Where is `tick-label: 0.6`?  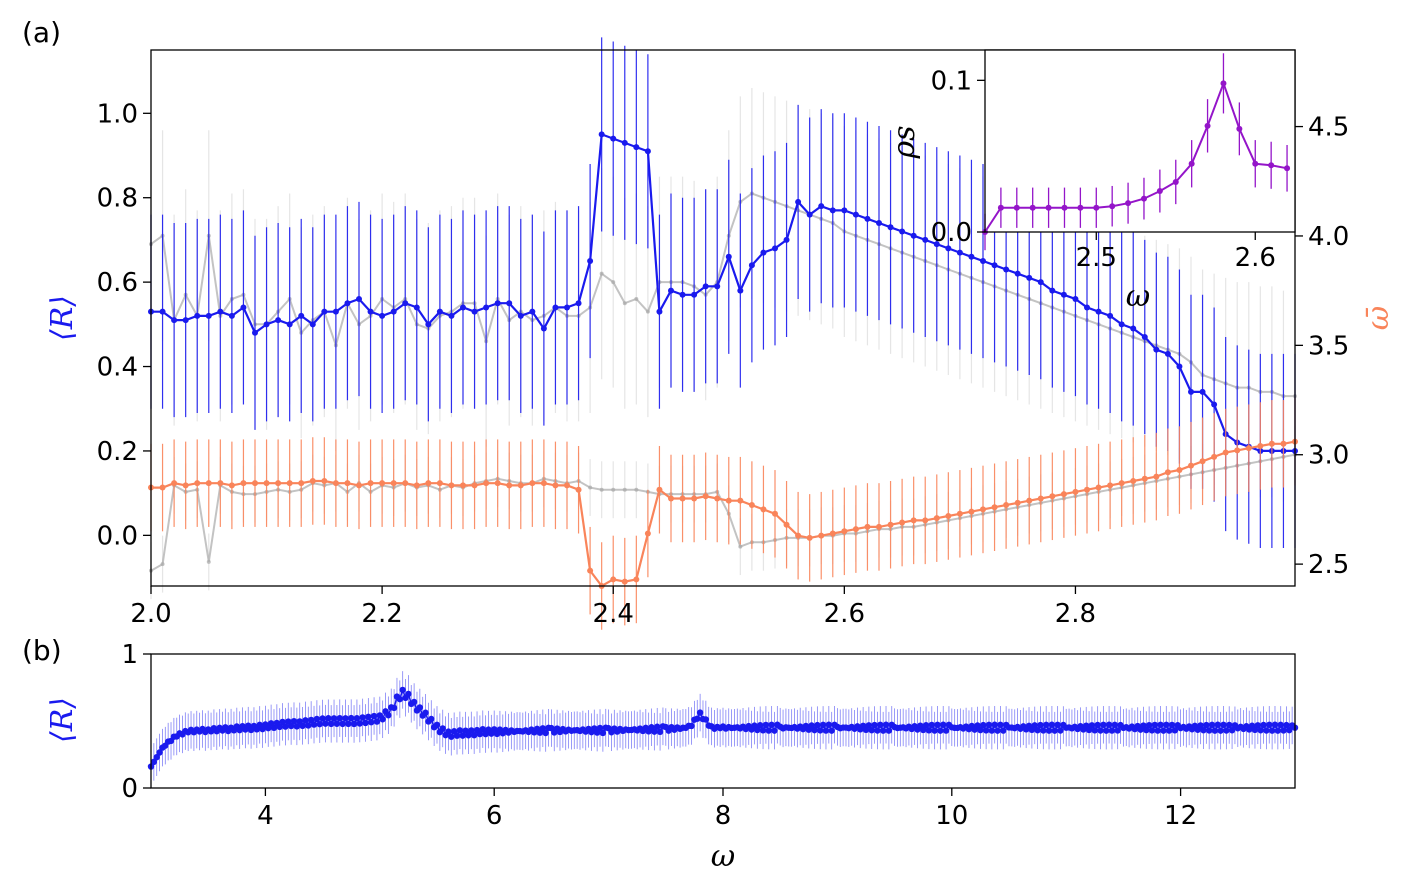
tick-label: 0.6 is located at coordinates (117, 283).